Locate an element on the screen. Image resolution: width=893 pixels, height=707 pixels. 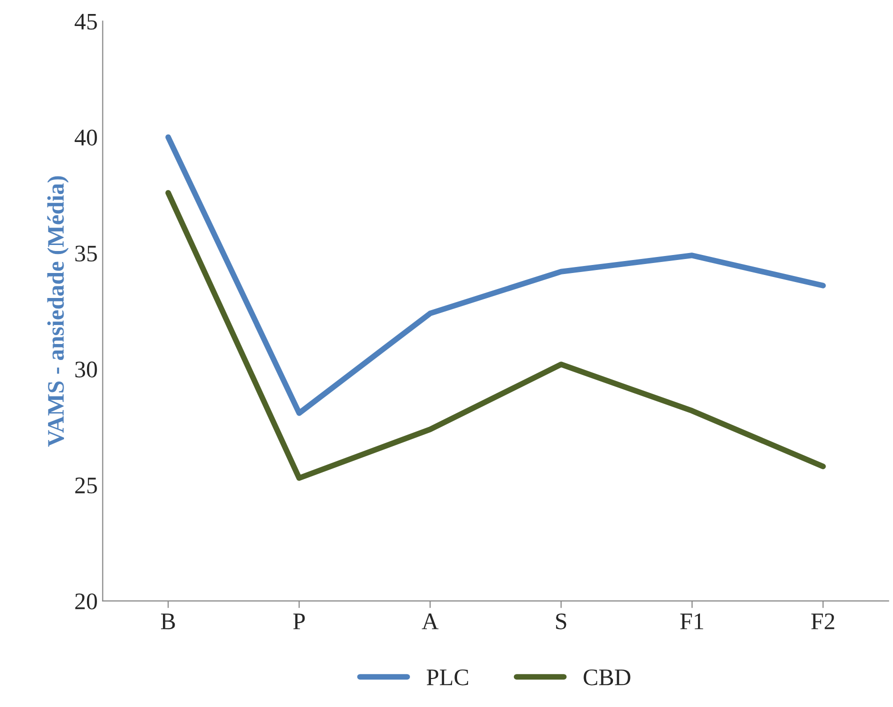
x-tick-label: F1 is located at coordinates (692, 622).